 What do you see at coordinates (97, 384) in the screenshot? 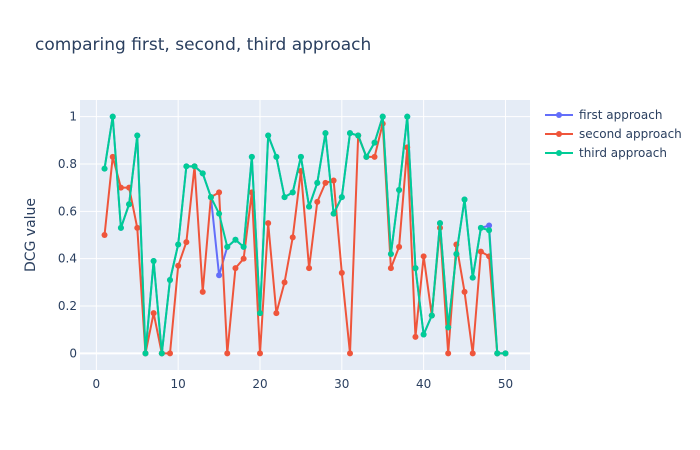
I see `x-tick-label: 0` at bounding box center [97, 384].